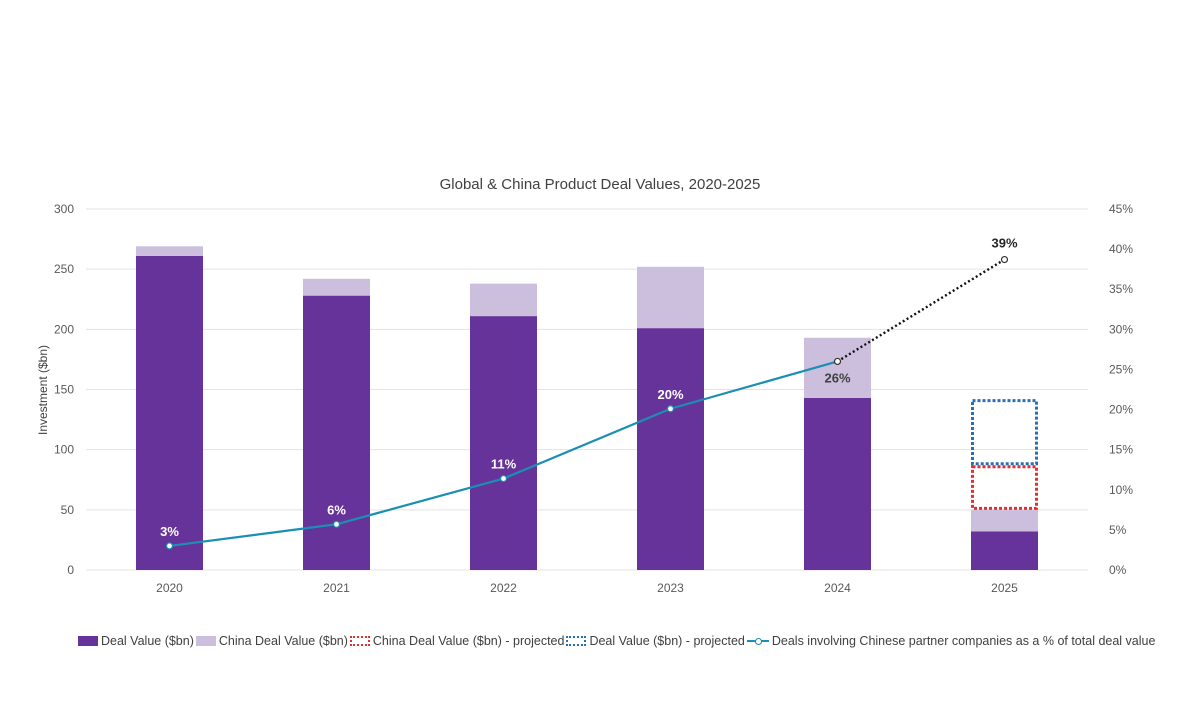 The height and width of the screenshot is (728, 1200). I want to click on data-label: 26%, so click(837, 377).